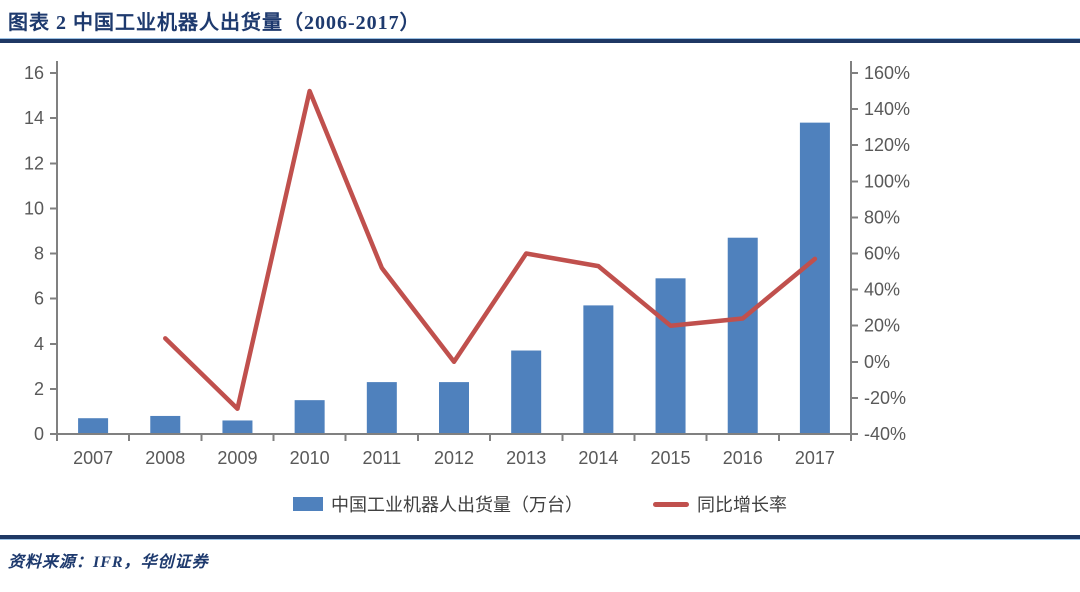  I want to click on left-tick-label: 8, so click(39, 254).